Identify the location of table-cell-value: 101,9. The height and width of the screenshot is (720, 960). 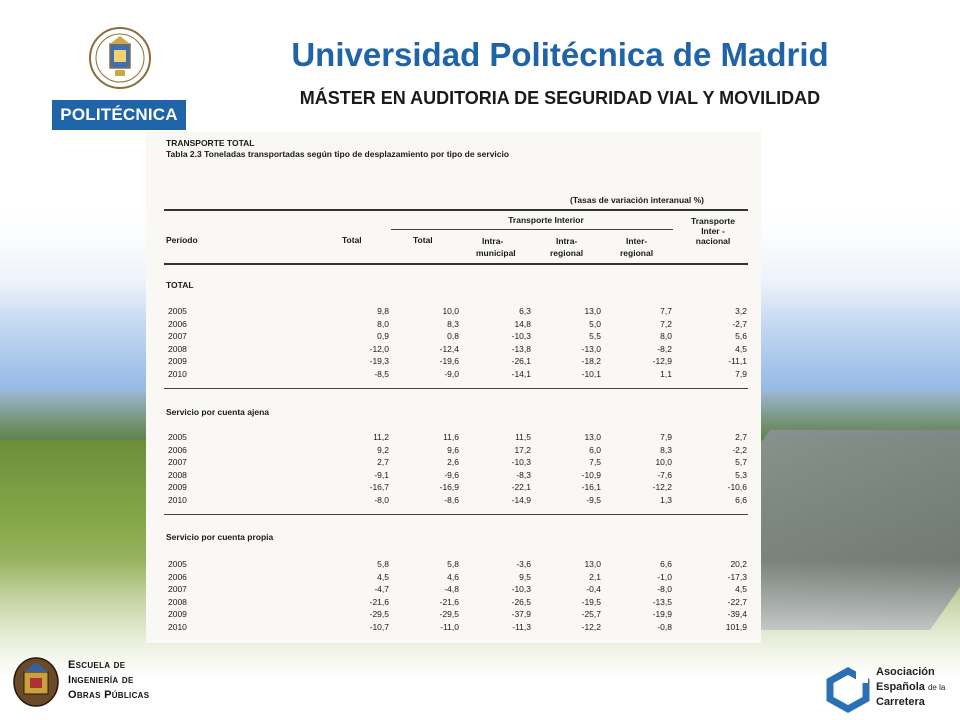
(736, 627).